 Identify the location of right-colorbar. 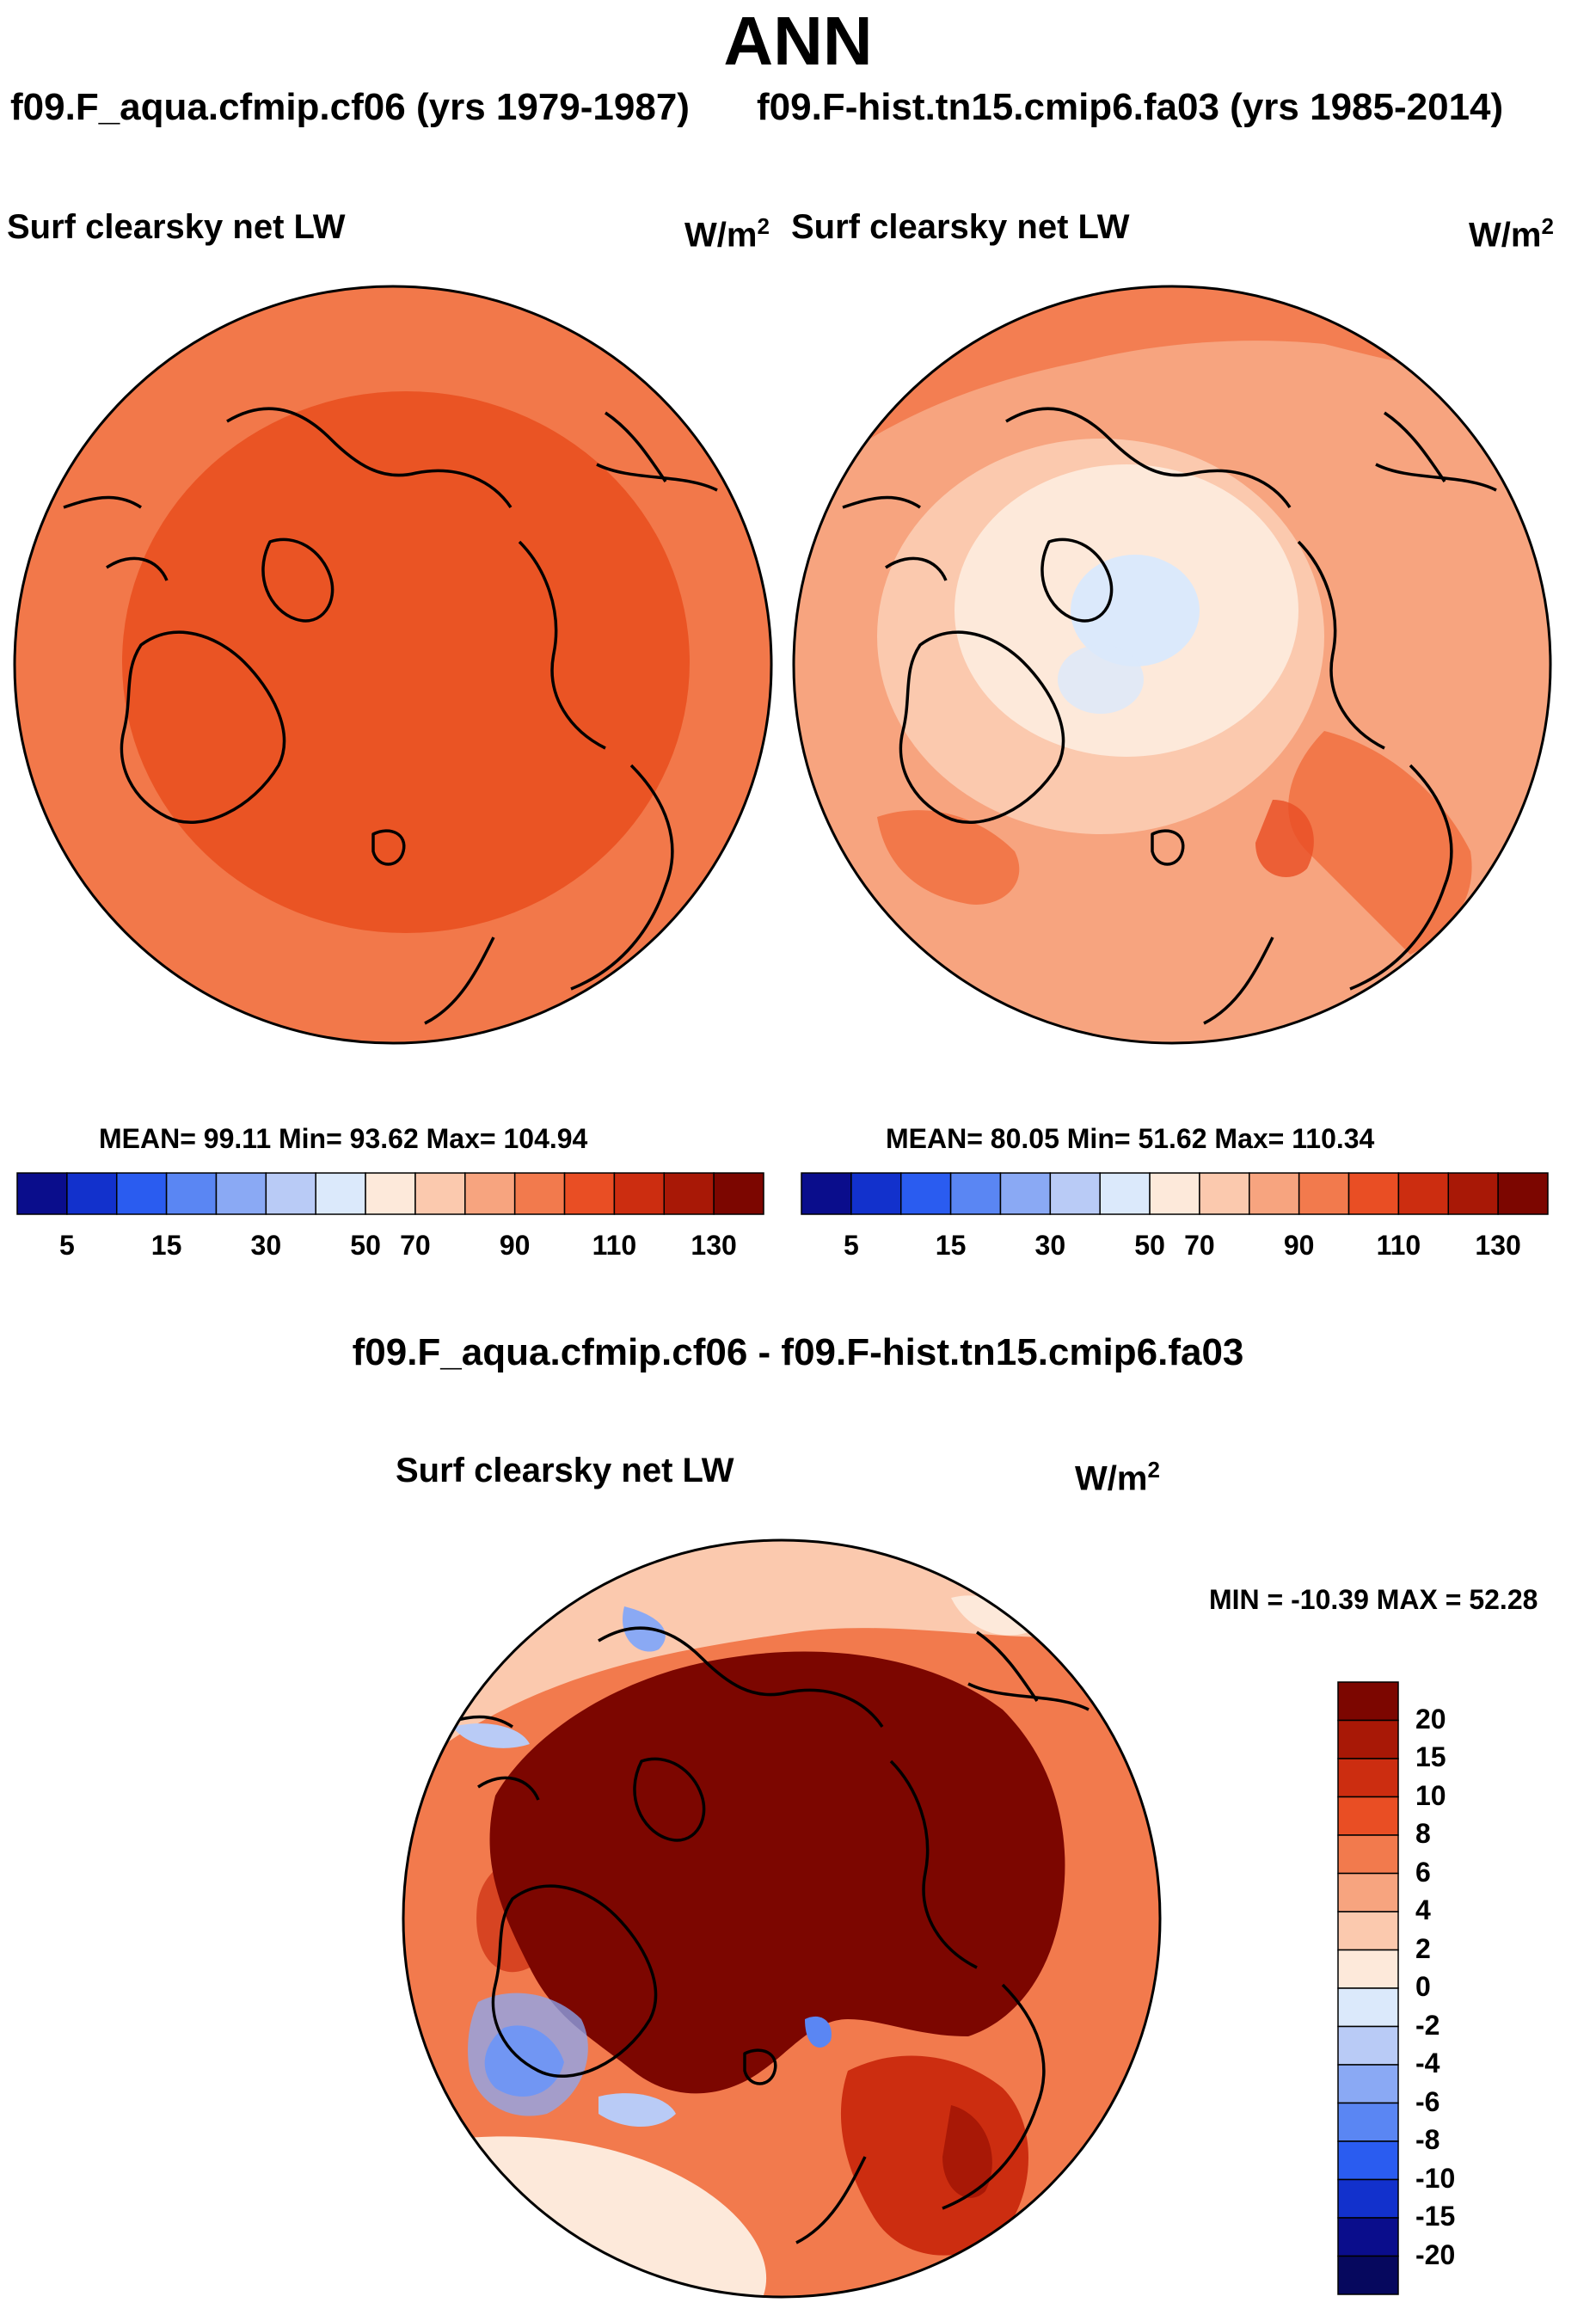
(1175, 1193).